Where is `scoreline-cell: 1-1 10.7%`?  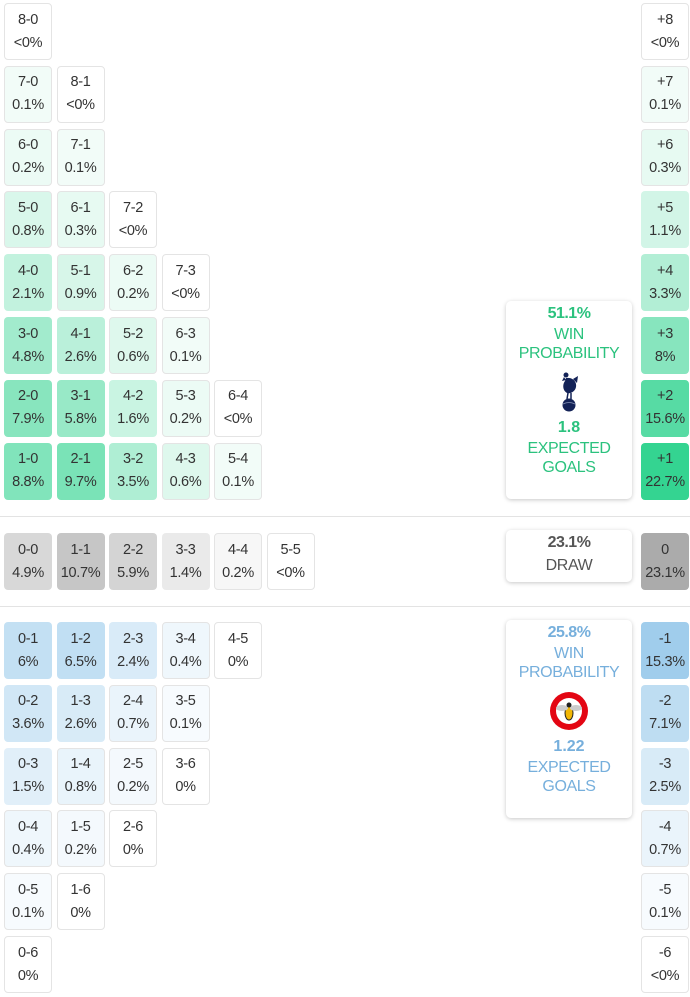
scoreline-cell: 1-1 10.7% is located at coordinates (80, 561).